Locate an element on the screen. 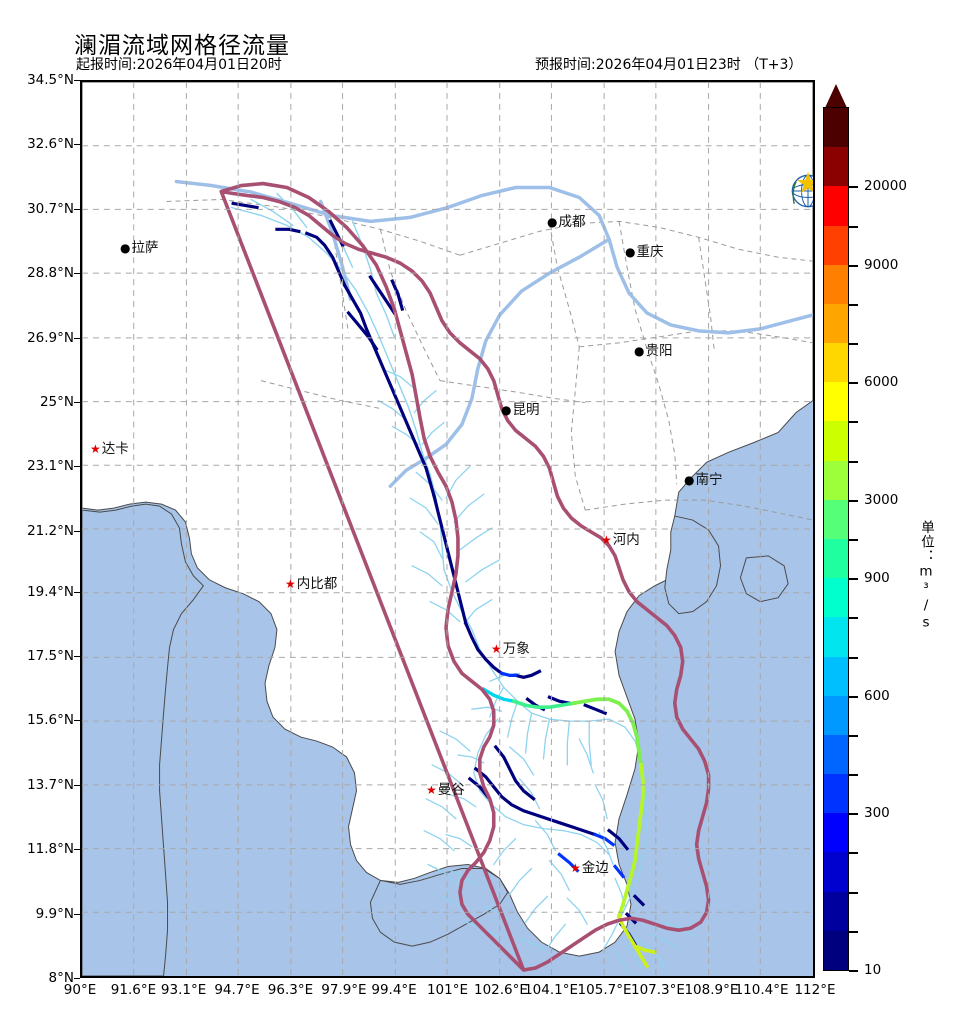  city-name-label: 万象 is located at coordinates (516, 649).